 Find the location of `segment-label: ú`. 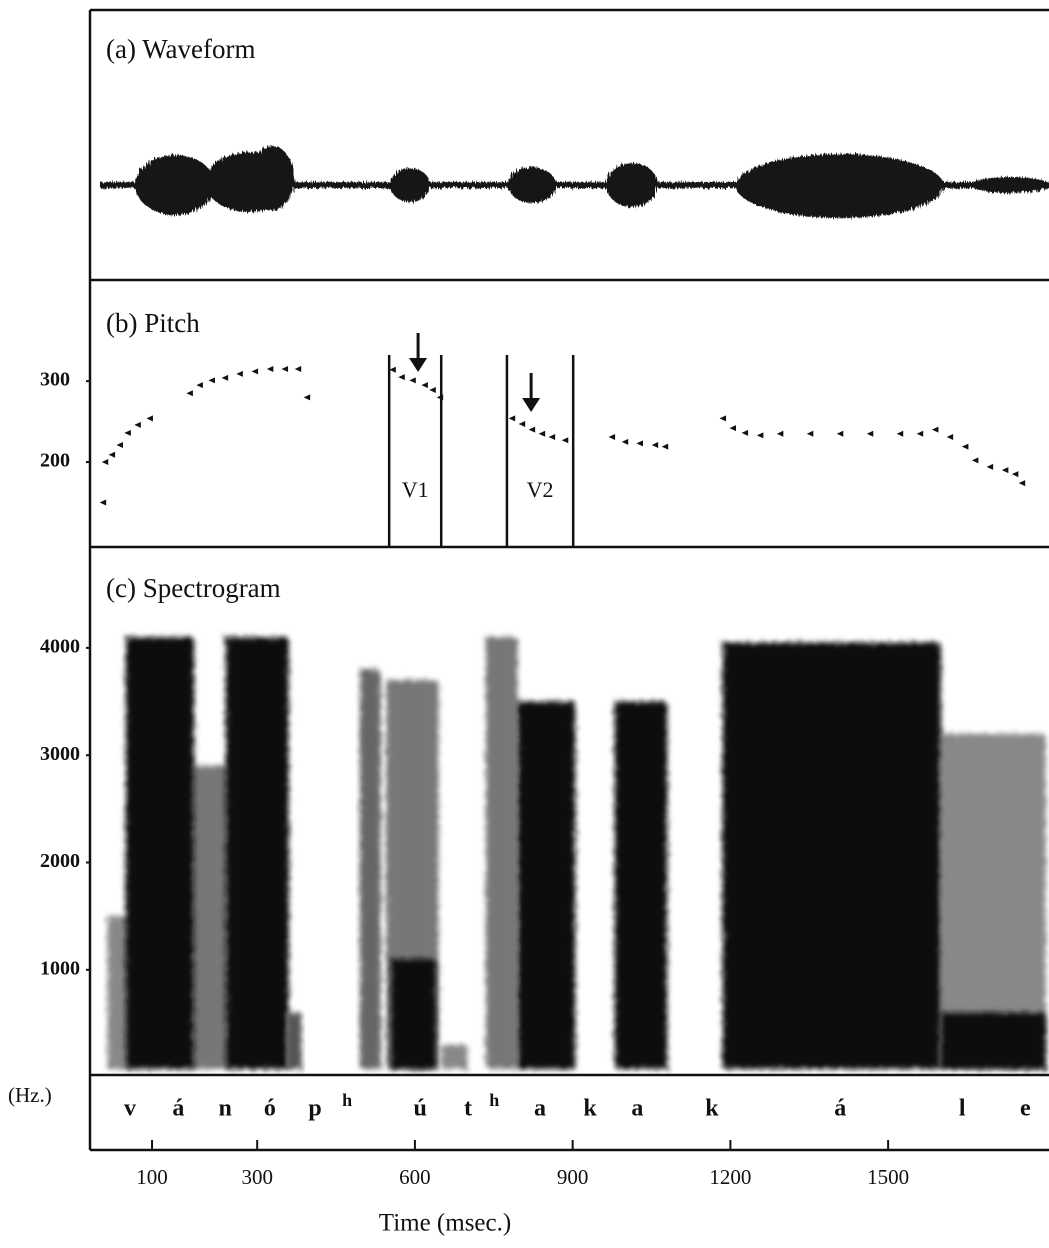

segment-label: ú is located at coordinates (420, 1109).